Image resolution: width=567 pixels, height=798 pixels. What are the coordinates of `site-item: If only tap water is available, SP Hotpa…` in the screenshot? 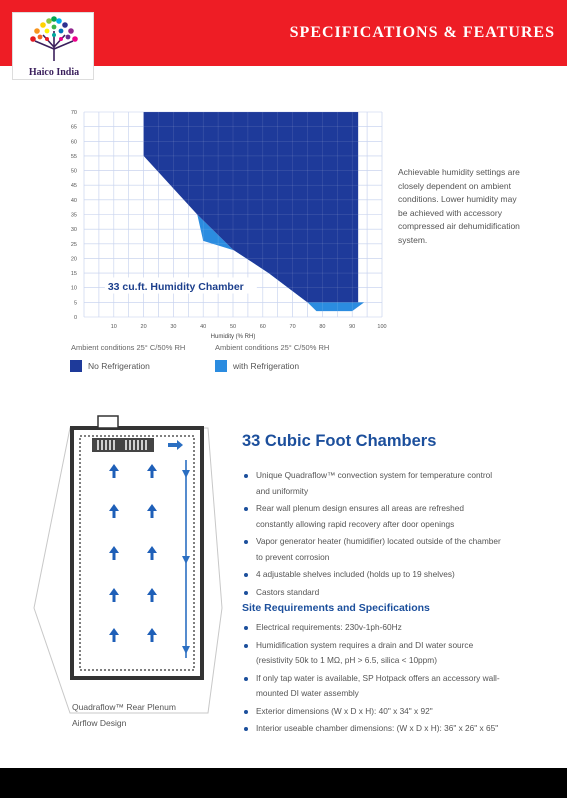 It's located at (372, 686).